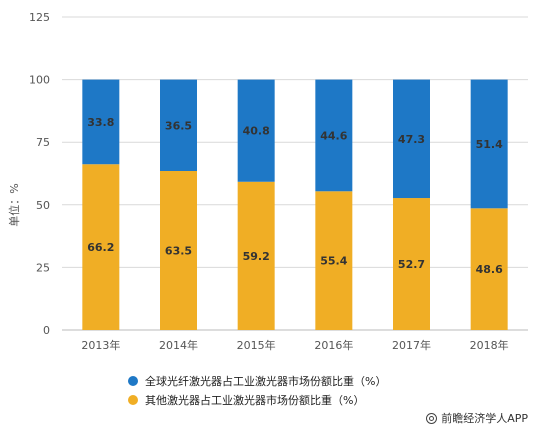 This screenshot has height=430, width=538. I want to click on data-label-fiber: 40.8, so click(256, 131).